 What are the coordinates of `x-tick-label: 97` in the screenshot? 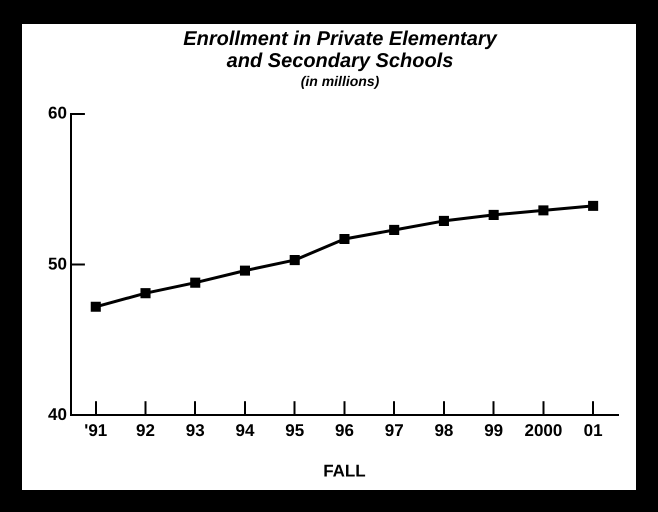 It's located at (394, 430).